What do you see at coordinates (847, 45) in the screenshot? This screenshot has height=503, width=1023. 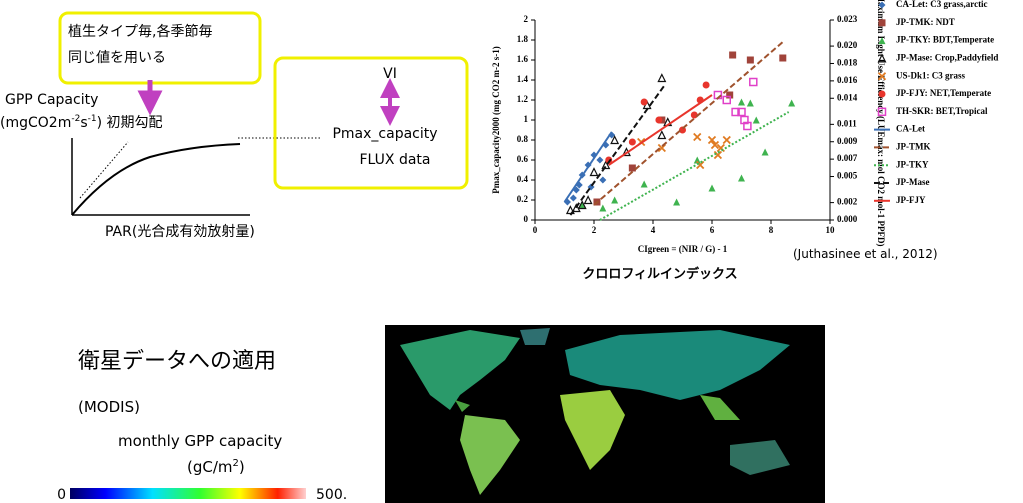 I see `y2-tick-label: 0.020` at bounding box center [847, 45].